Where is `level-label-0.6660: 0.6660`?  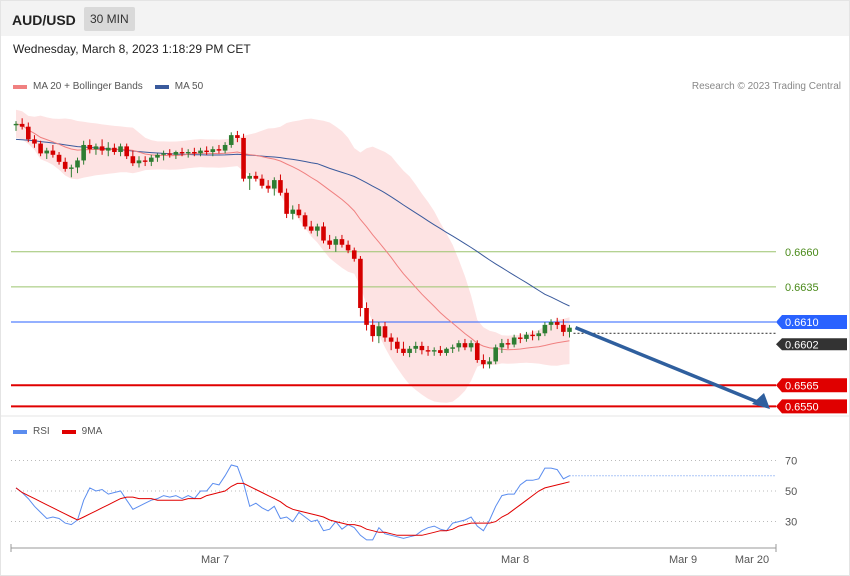 level-label-0.6660: 0.6660 is located at coordinates (802, 253).